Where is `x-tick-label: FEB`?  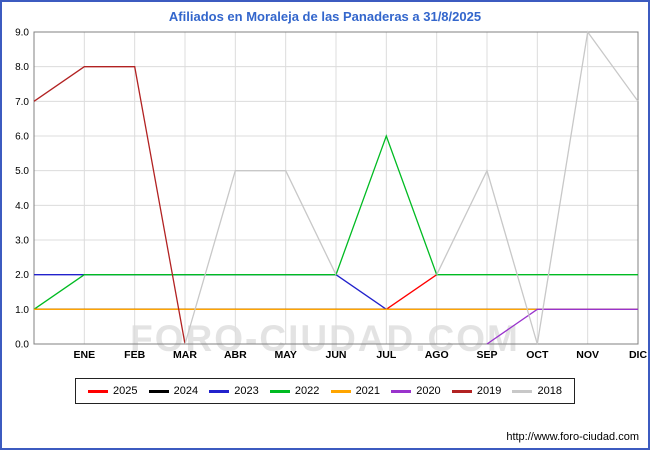
x-tick-label: FEB is located at coordinates (134, 355).